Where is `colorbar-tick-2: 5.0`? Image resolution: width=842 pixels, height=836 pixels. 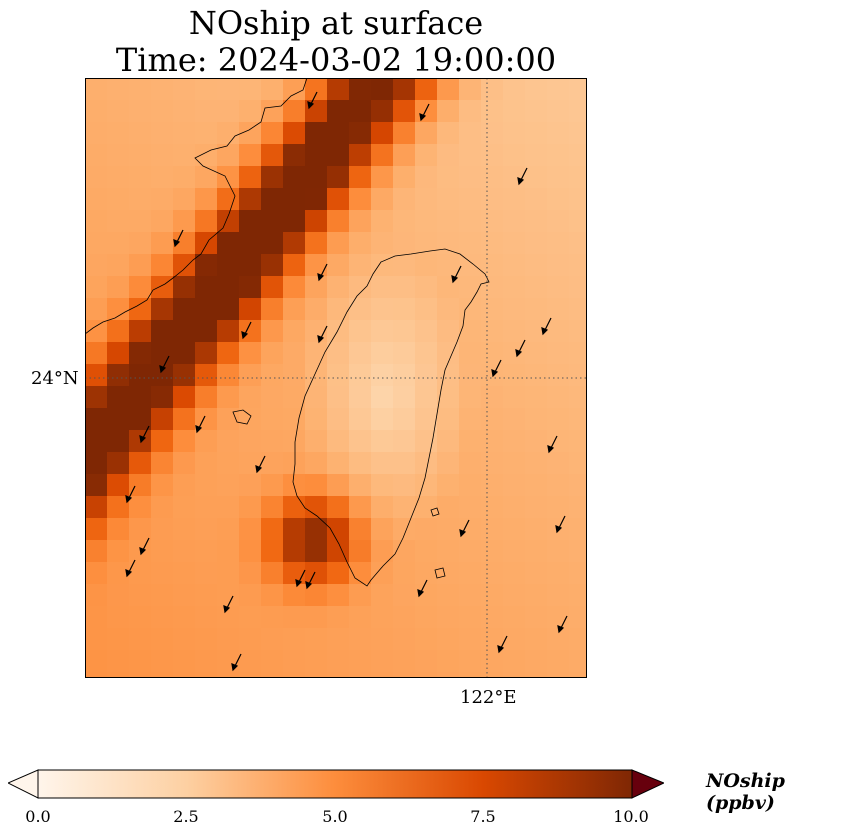
colorbar-tick-2: 5.0 is located at coordinates (335, 816).